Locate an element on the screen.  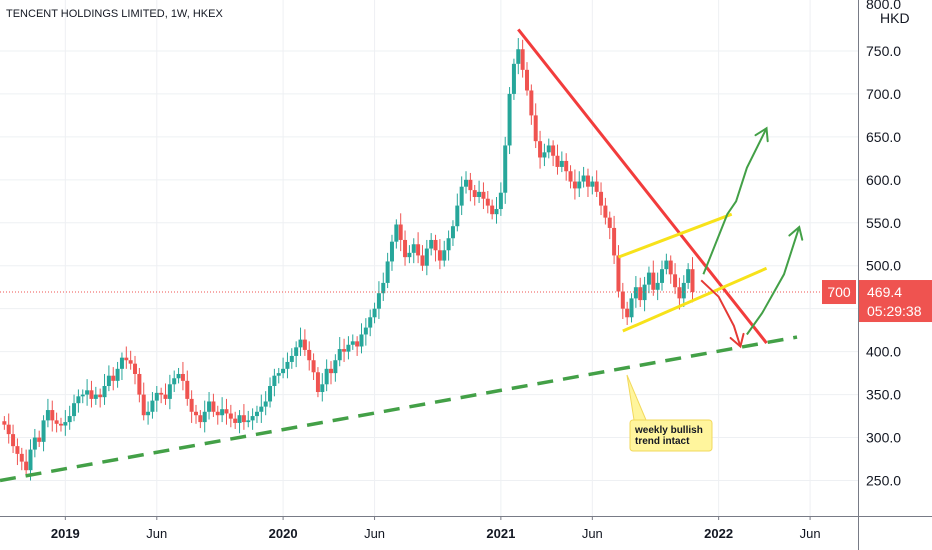
x-tick-label: 2020 is located at coordinates (283, 533).